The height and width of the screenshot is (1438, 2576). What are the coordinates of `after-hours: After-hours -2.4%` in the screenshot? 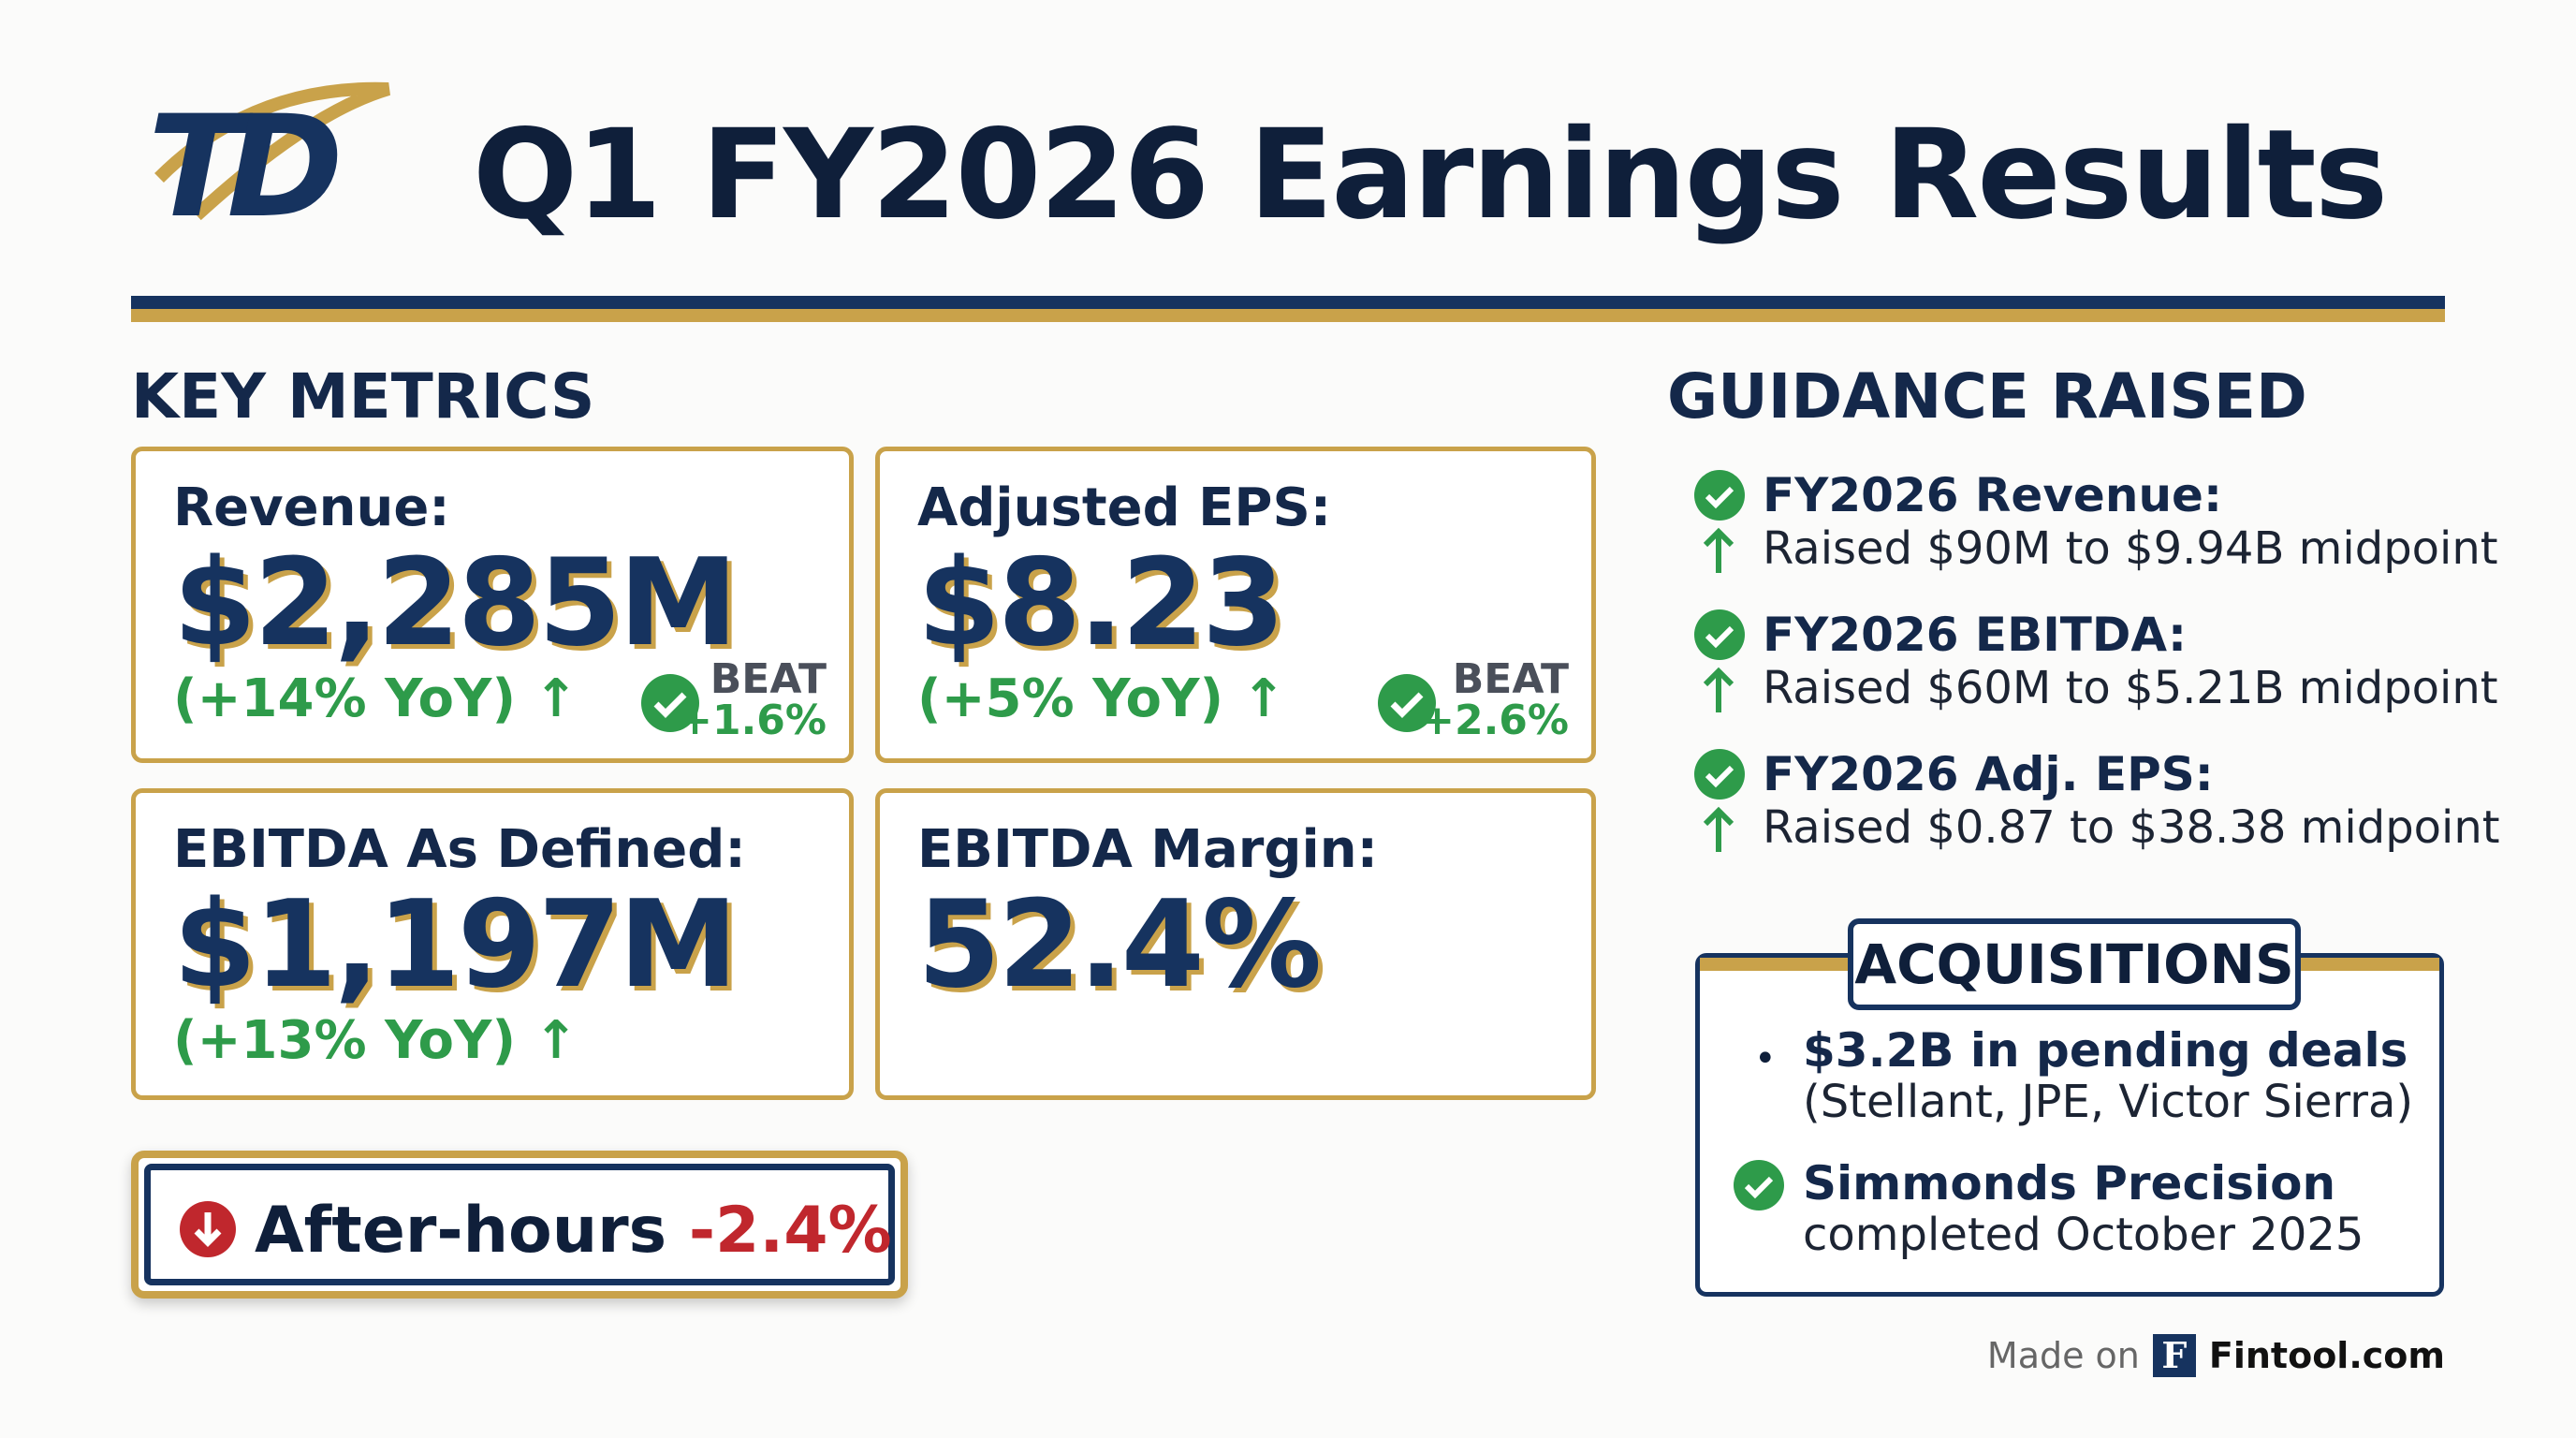 It's located at (573, 1231).